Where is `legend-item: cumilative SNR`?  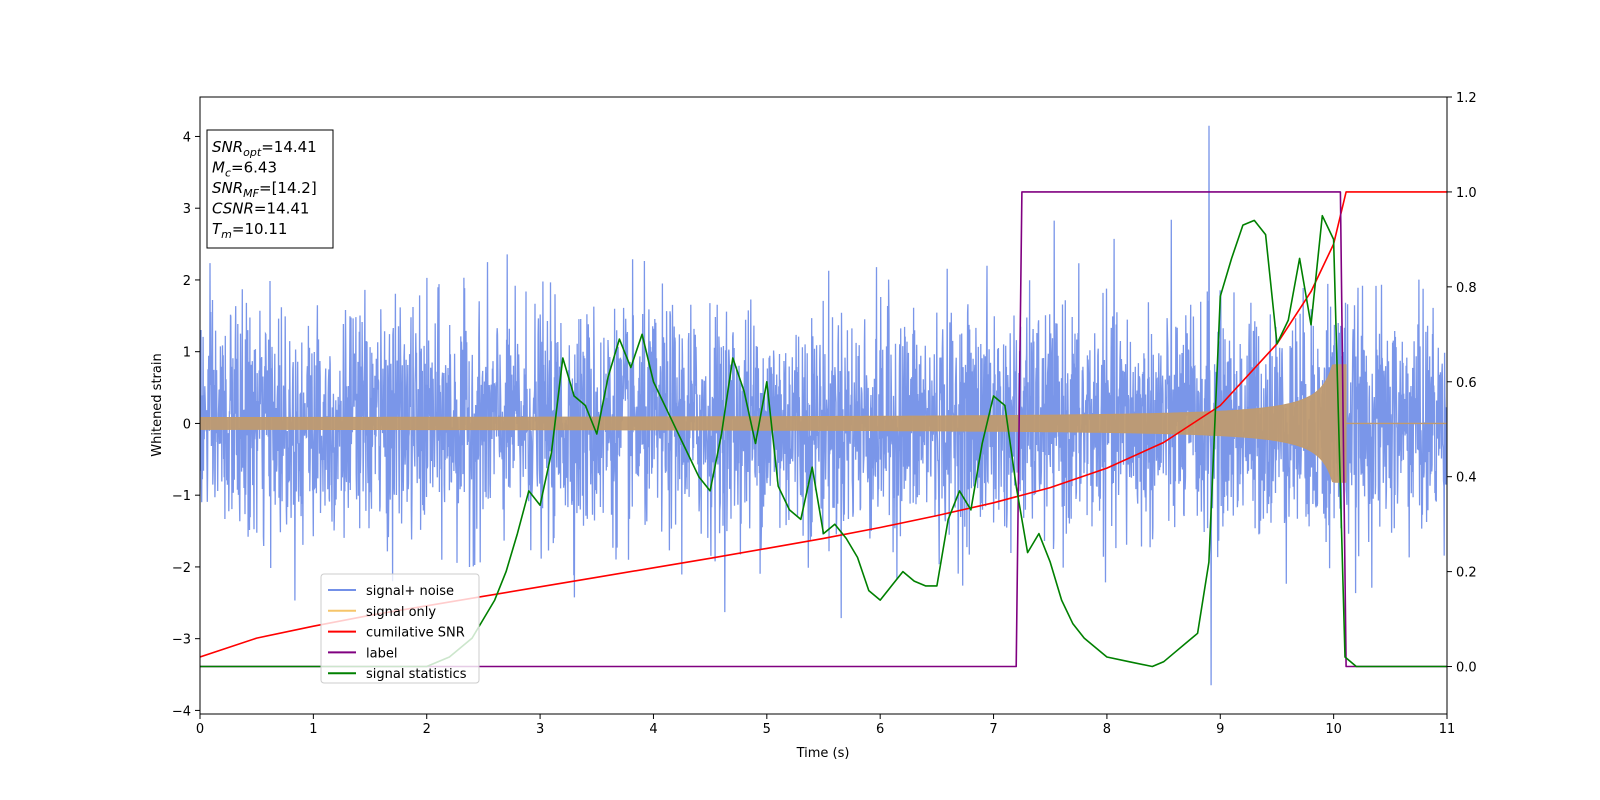
legend-item: cumilative SNR is located at coordinates (396, 633).